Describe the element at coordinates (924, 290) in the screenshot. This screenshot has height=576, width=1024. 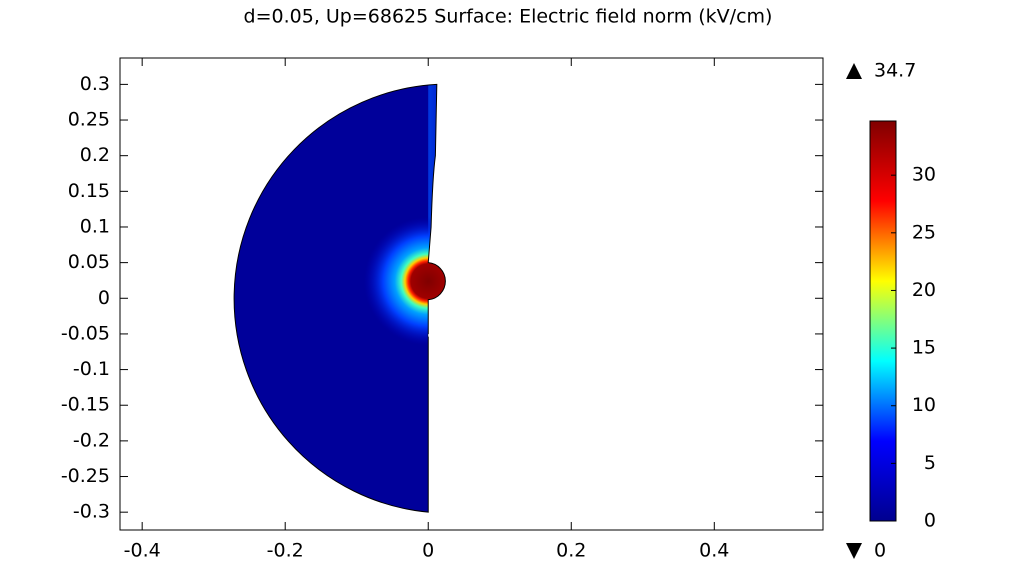
I see `colorbar-tick-label: 20` at that location.